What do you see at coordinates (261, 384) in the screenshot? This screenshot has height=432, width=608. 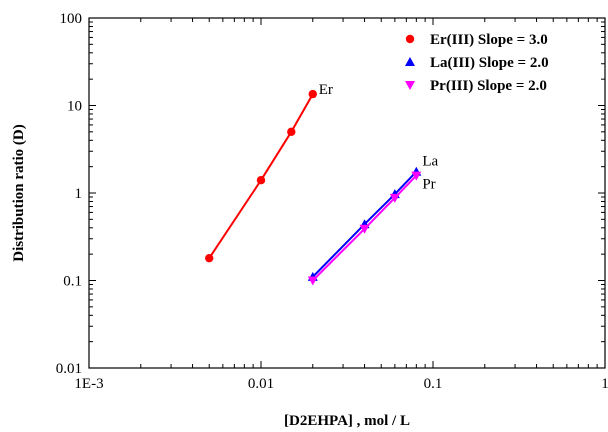 I see `x-tick-label: 0.01` at bounding box center [261, 384].